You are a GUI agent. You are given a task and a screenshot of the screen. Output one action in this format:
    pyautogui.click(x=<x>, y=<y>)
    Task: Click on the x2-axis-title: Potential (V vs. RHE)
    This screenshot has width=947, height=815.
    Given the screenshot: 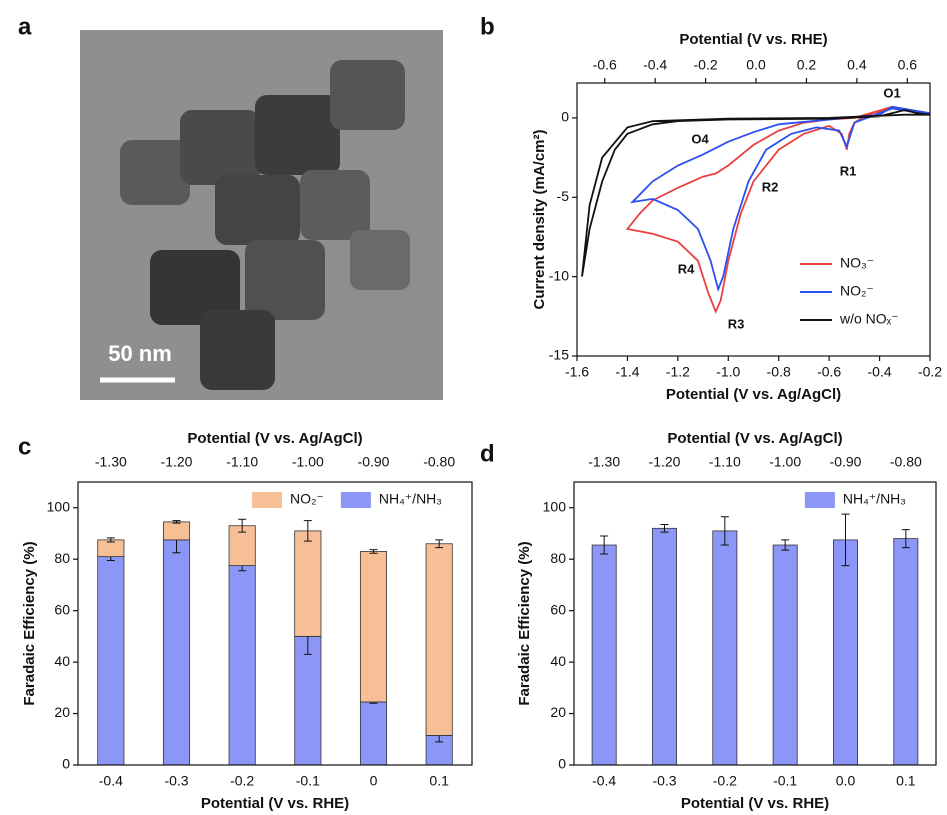 What is the action you would take?
    pyautogui.click(x=753, y=39)
    